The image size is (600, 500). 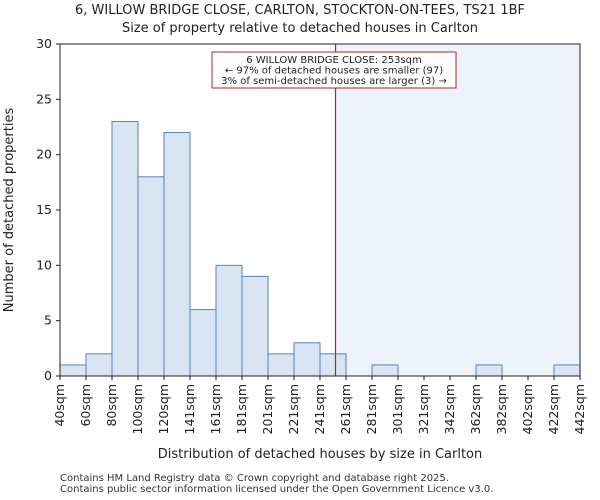 I want to click on x-tick-label: 80sqm, so click(x=111, y=405).